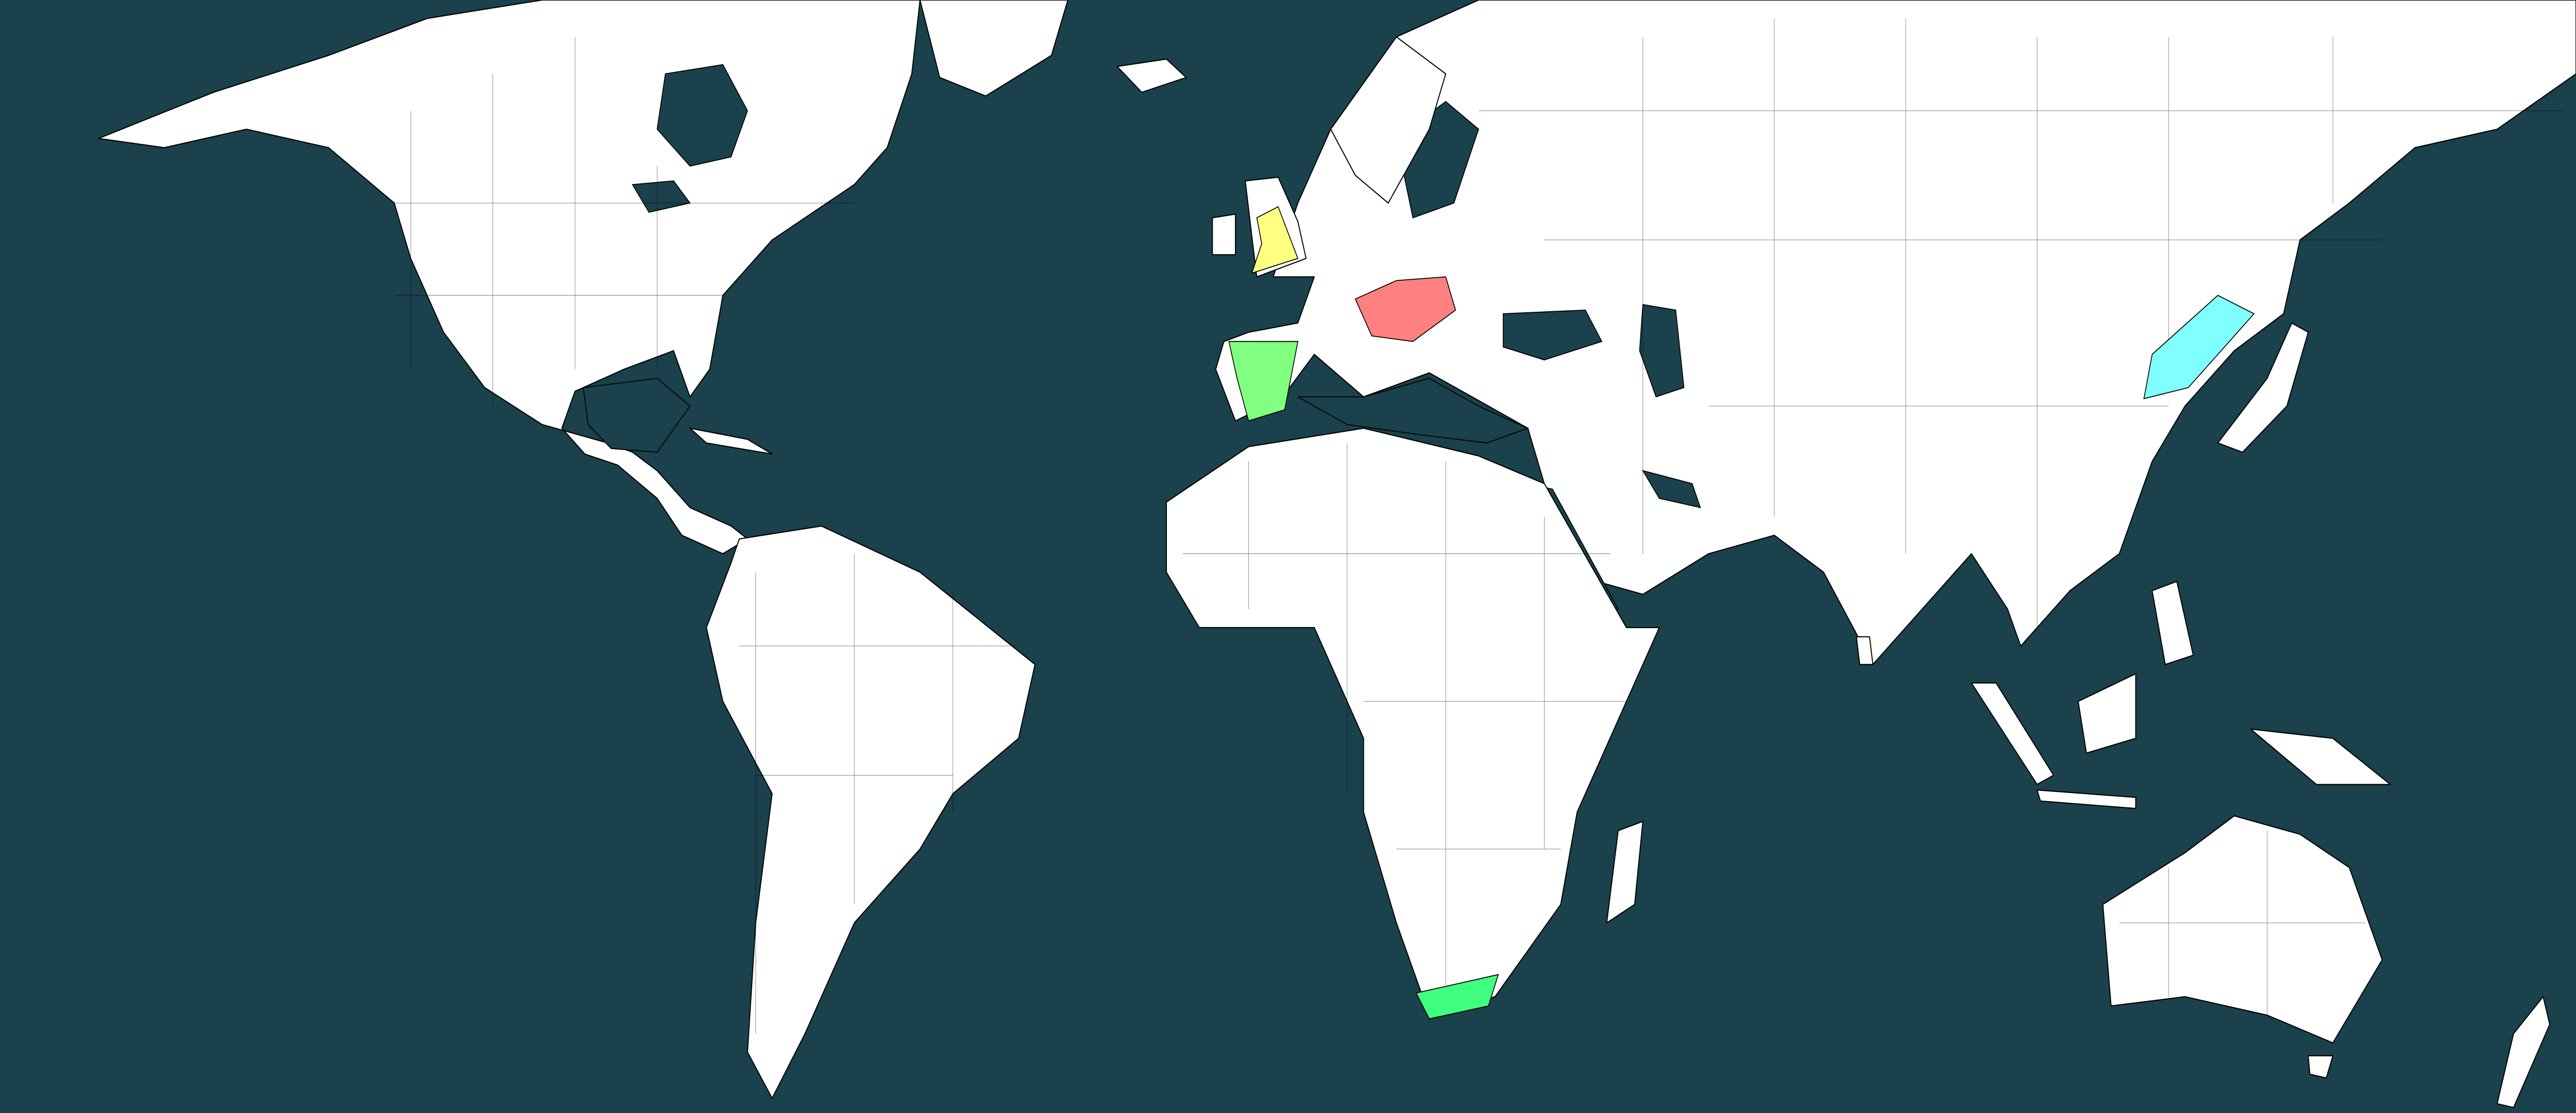 The width and height of the screenshot is (2576, 1113). Describe the element at coordinates (2199, 347) in the screenshot. I see `region-manchuria` at that location.